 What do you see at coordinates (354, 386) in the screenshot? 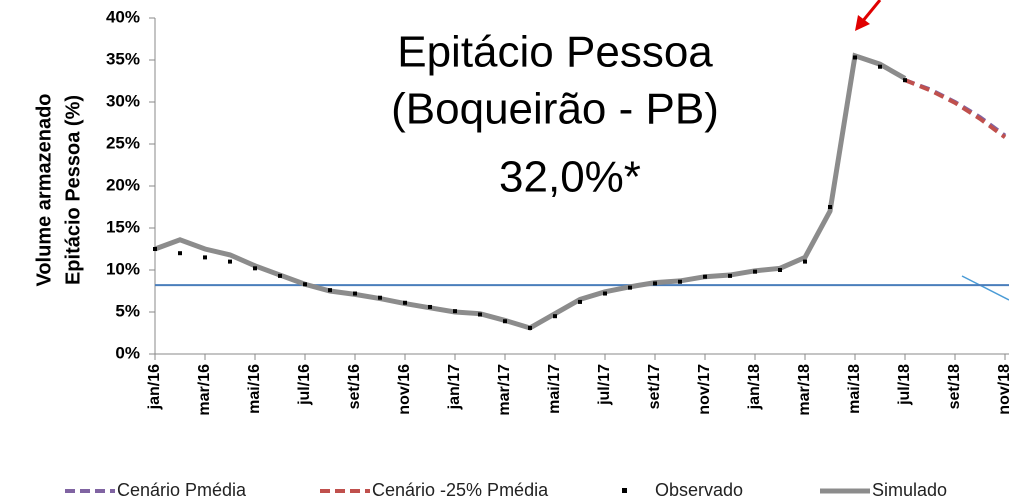
I see `x-tick-label: set/16` at bounding box center [354, 386].